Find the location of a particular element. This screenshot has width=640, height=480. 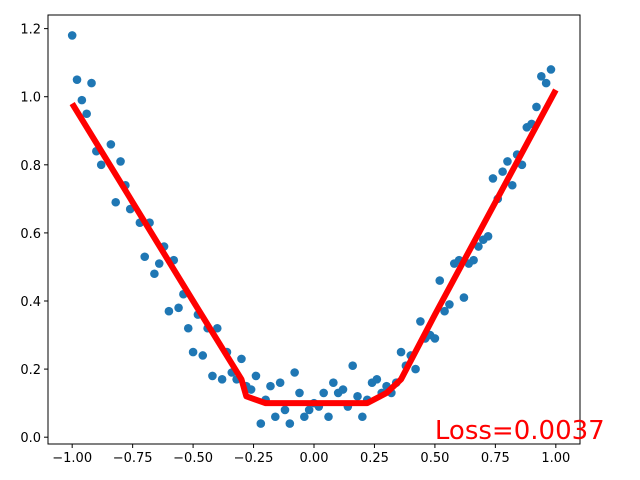

x-tick-label: −1.00 is located at coordinates (72, 458).